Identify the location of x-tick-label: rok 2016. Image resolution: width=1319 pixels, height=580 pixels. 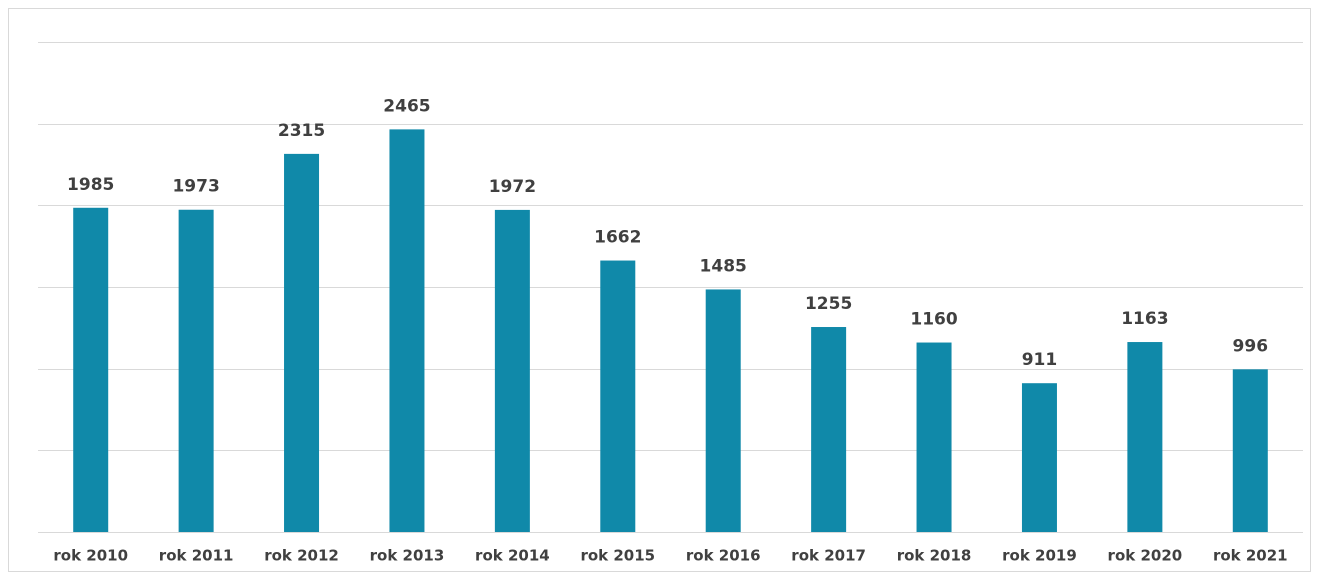
(723, 556).